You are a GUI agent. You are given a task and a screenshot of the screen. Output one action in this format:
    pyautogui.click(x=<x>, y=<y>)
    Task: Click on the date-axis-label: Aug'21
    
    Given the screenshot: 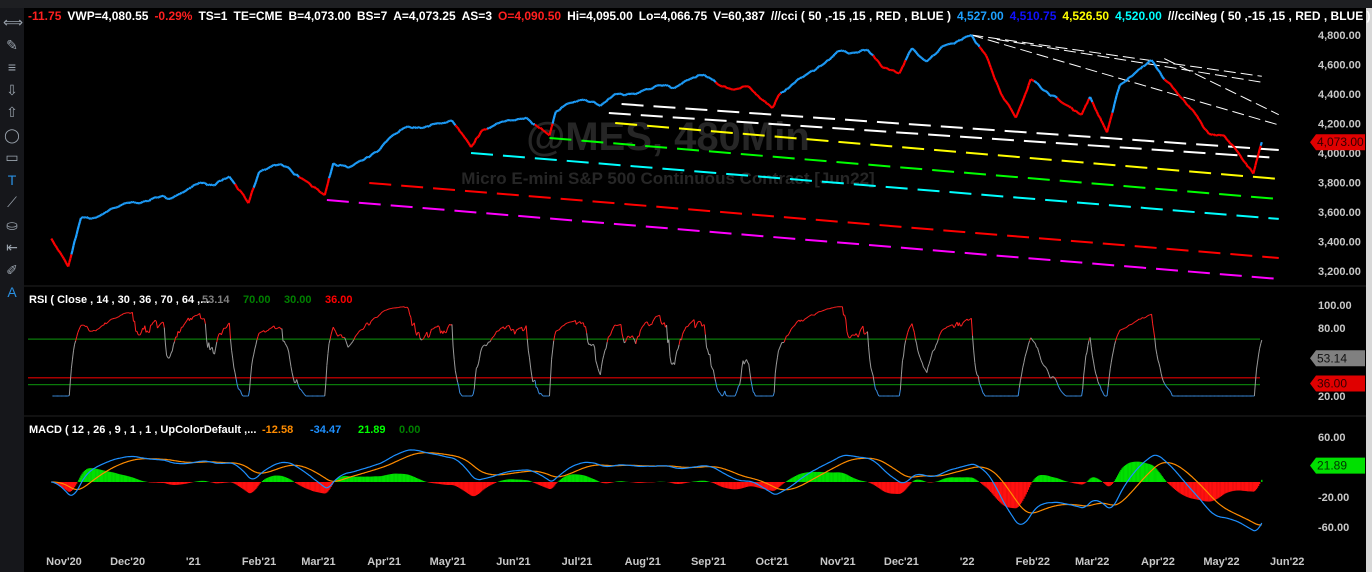 What is the action you would take?
    pyautogui.click(x=643, y=562)
    